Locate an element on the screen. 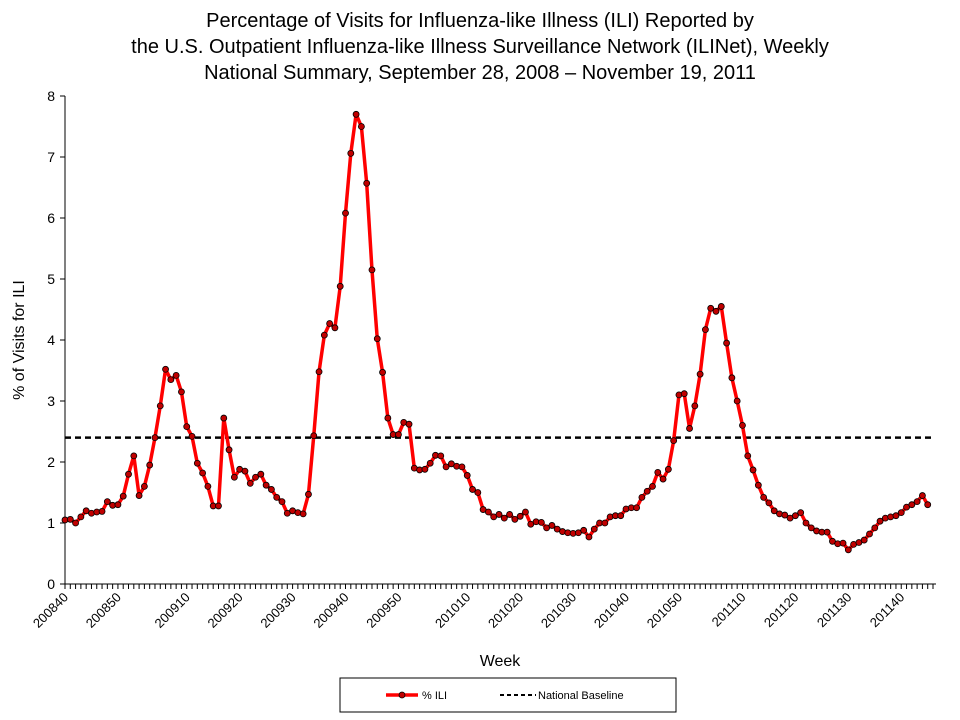 The image size is (960, 720). legend-label: National Baseline is located at coordinates (581, 696).